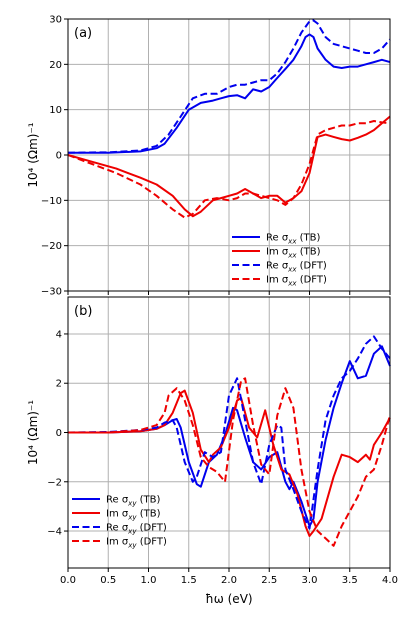 This screenshot has height=622, width=415. Describe the element at coordinates (136, 543) in the screenshot. I see `legend-entry: Im σxy (DFT)` at that location.